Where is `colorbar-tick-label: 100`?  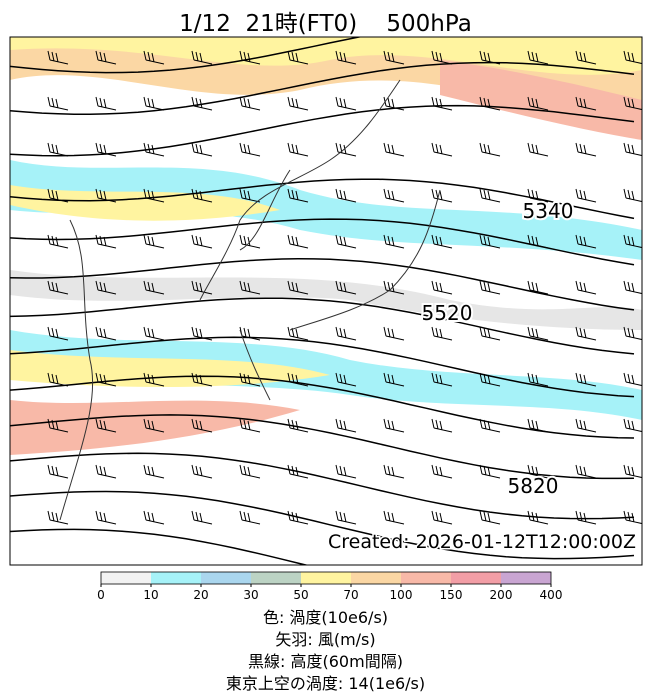
colorbar-tick-label: 100 is located at coordinates (401, 595).